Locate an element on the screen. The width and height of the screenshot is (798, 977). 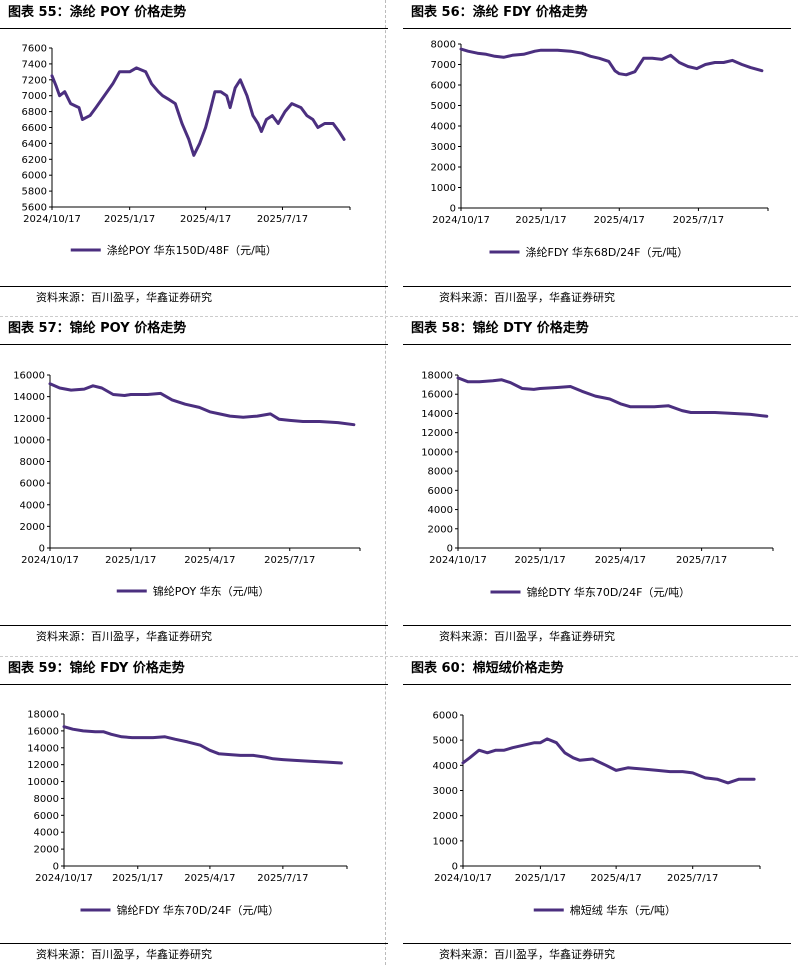
chart-title: 图表 57：锦纶 POY 价格走势 is located at coordinates (97, 328).